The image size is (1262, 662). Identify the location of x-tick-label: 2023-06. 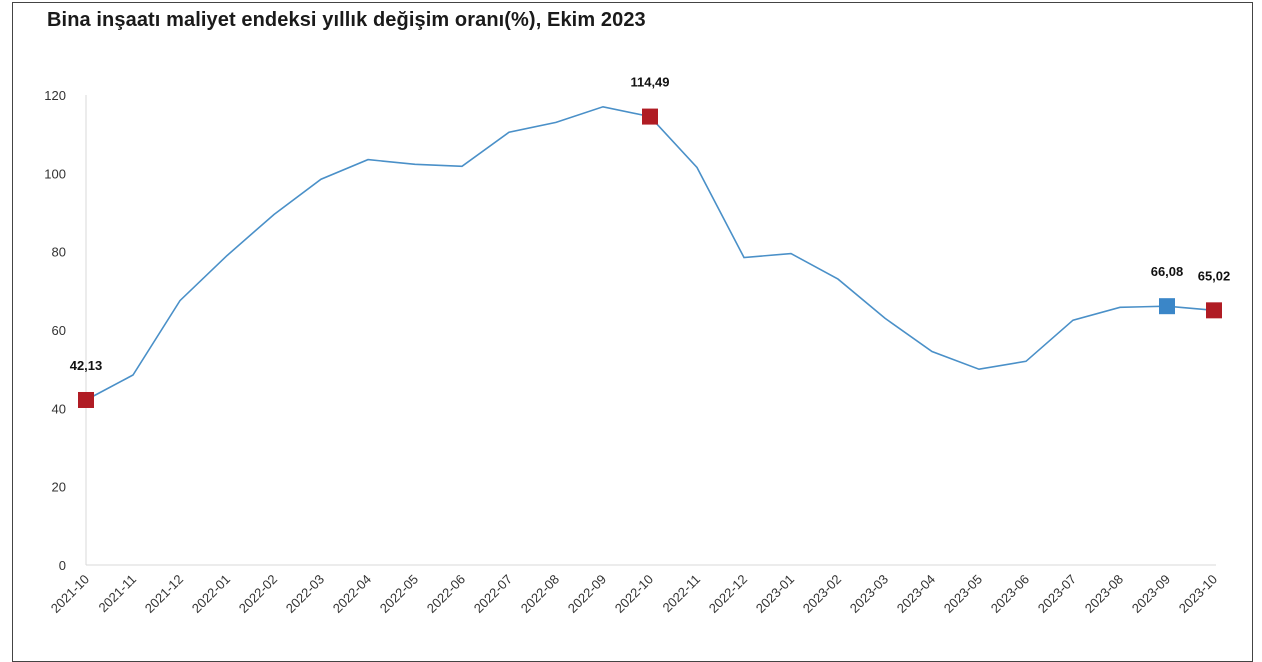
(1010, 594).